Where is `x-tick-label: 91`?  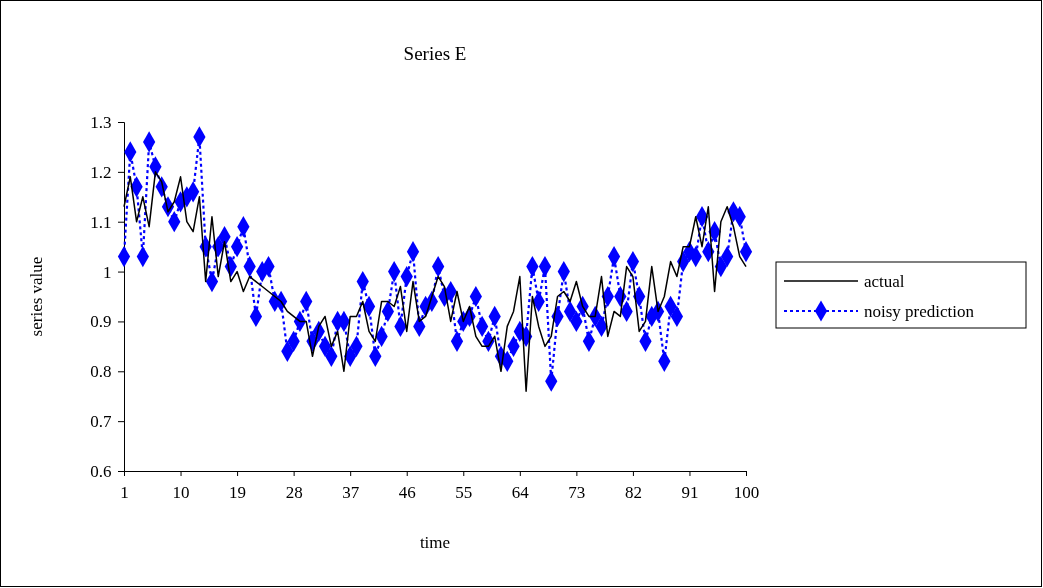 x-tick-label: 91 is located at coordinates (690, 492).